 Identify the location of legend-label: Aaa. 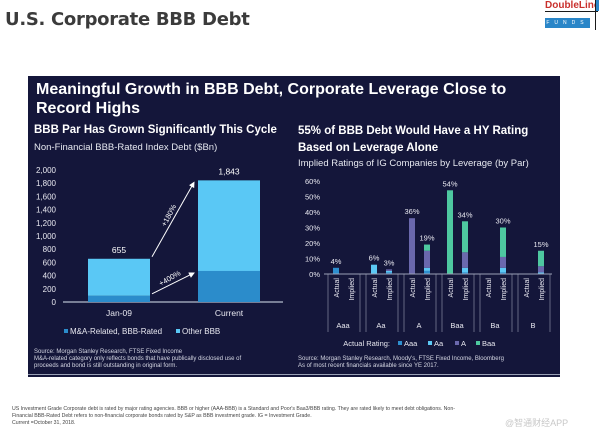
(411, 343).